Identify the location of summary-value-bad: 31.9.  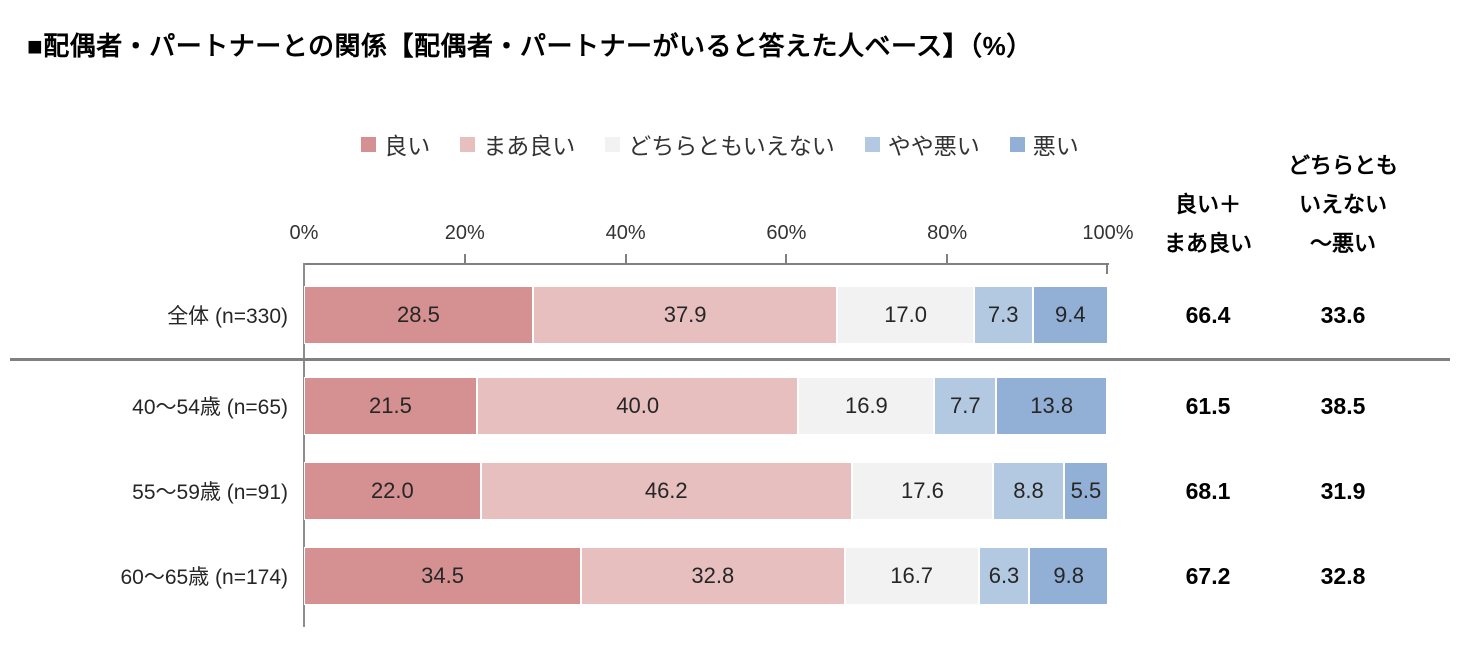
(1343, 490).